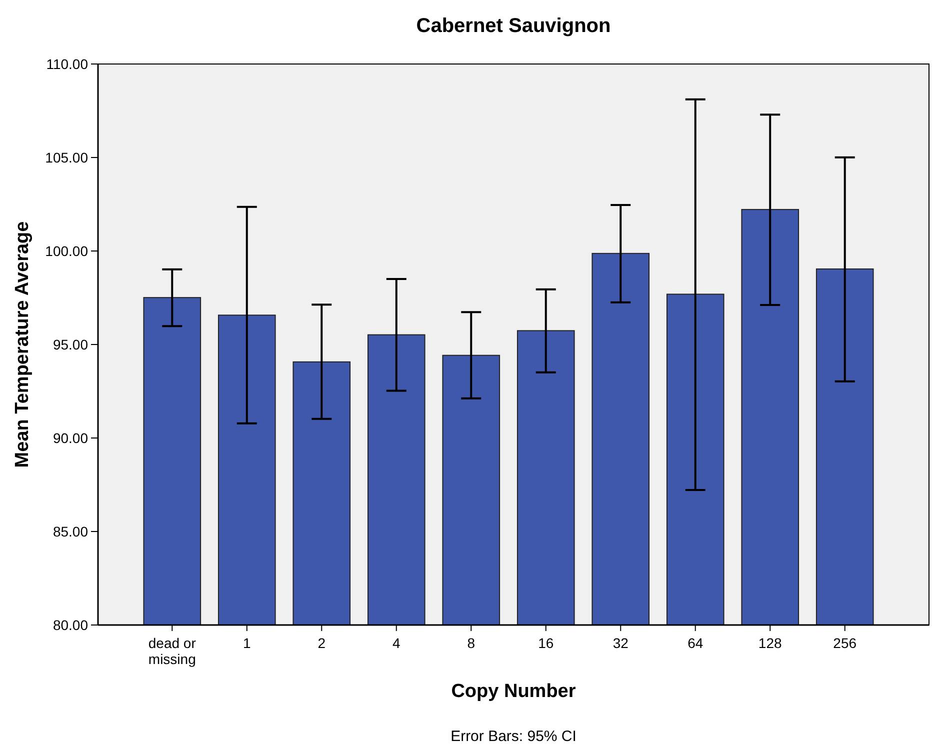 The width and height of the screenshot is (937, 751). Describe the element at coordinates (696, 643) in the screenshot. I see `x-tick-label: 64` at that location.